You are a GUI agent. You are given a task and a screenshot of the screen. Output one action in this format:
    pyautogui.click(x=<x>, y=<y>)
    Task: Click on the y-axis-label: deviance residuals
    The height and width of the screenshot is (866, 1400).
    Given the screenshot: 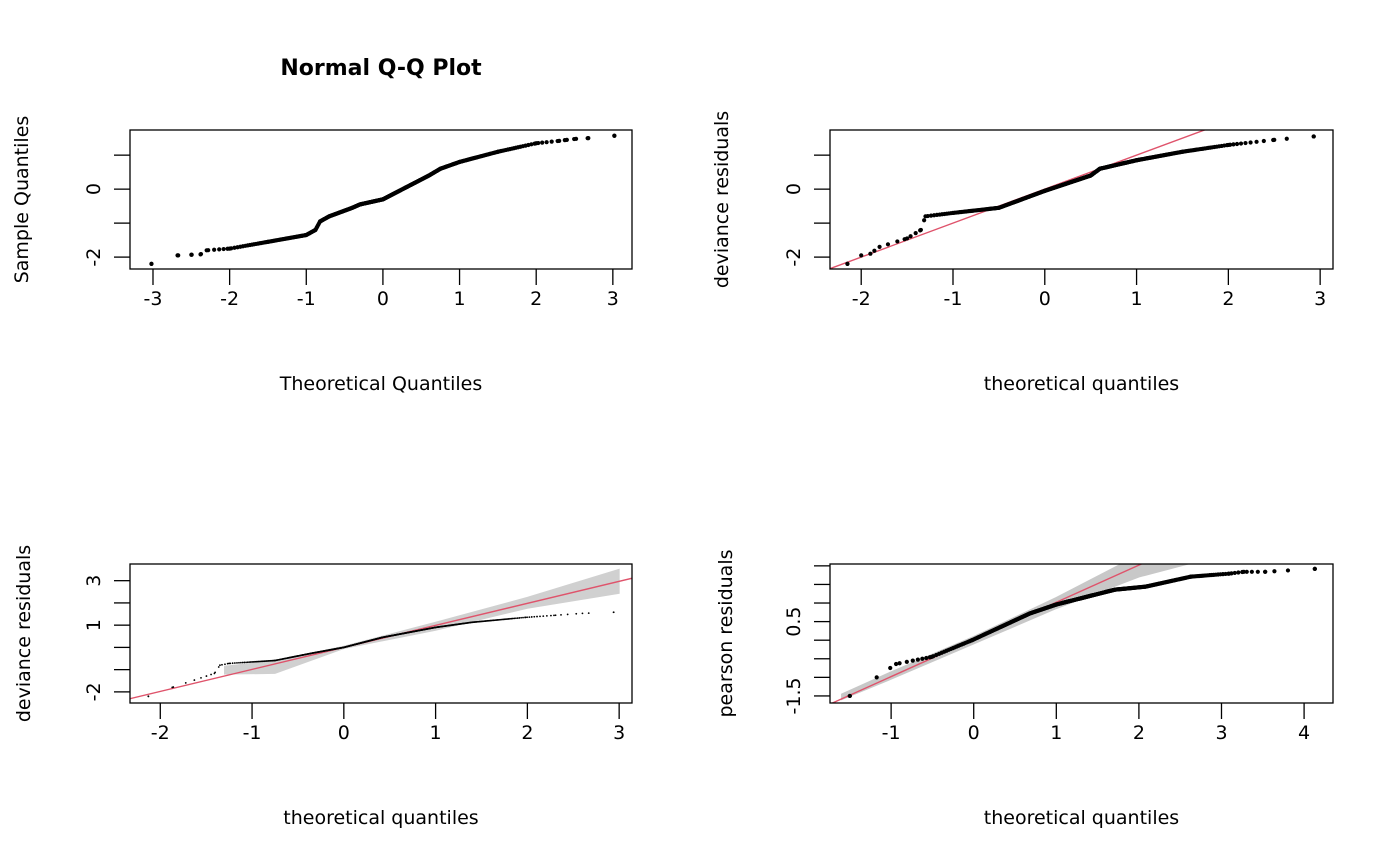 What is the action you would take?
    pyautogui.click(x=722, y=199)
    